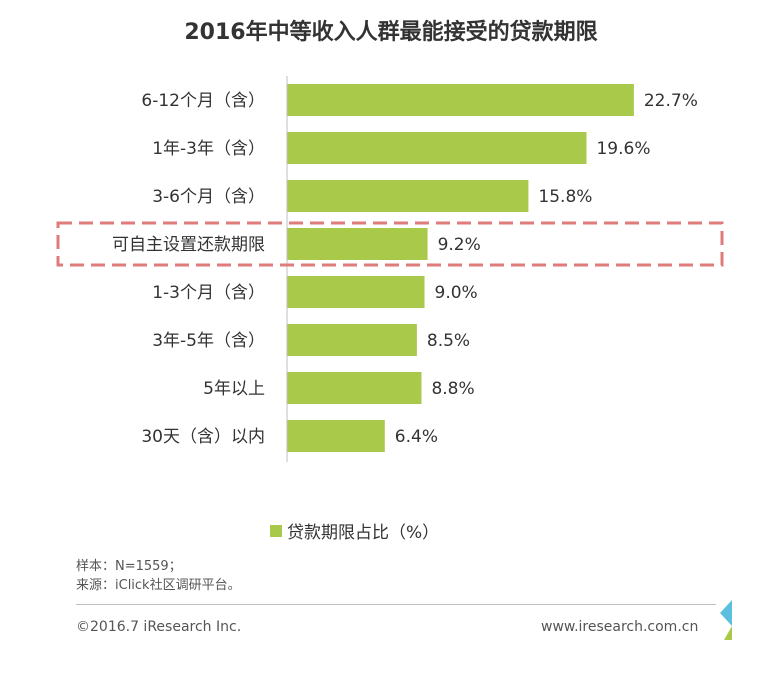 Image resolution: width=782 pixels, height=690 pixels. I want to click on value-label: 9.2%, so click(459, 245).